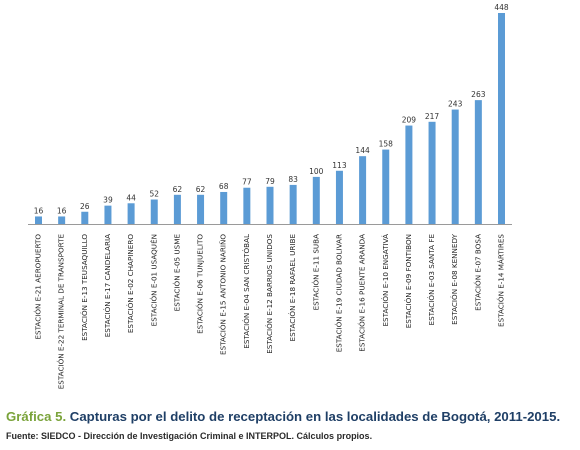 This screenshot has width=580, height=450. Describe the element at coordinates (385, 280) in the screenshot. I see `category-label: ESTACIÓN E-10 ENGATIVÁ` at that location.